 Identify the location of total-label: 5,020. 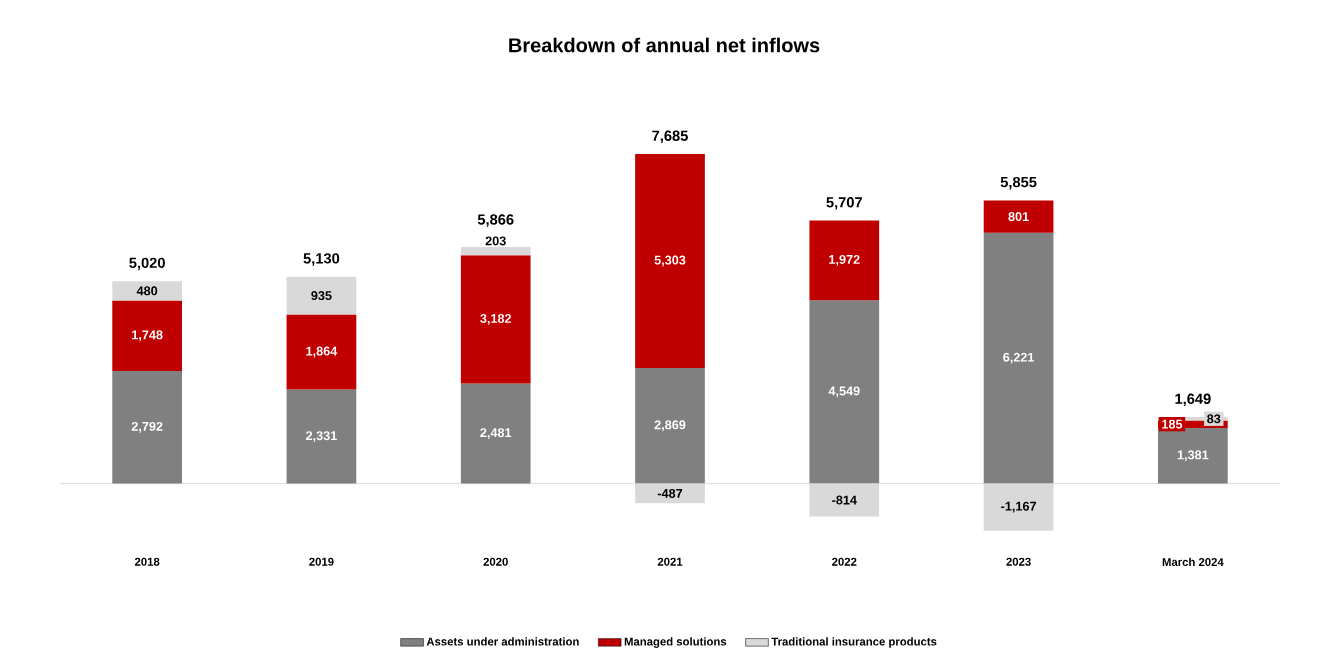
(147, 264).